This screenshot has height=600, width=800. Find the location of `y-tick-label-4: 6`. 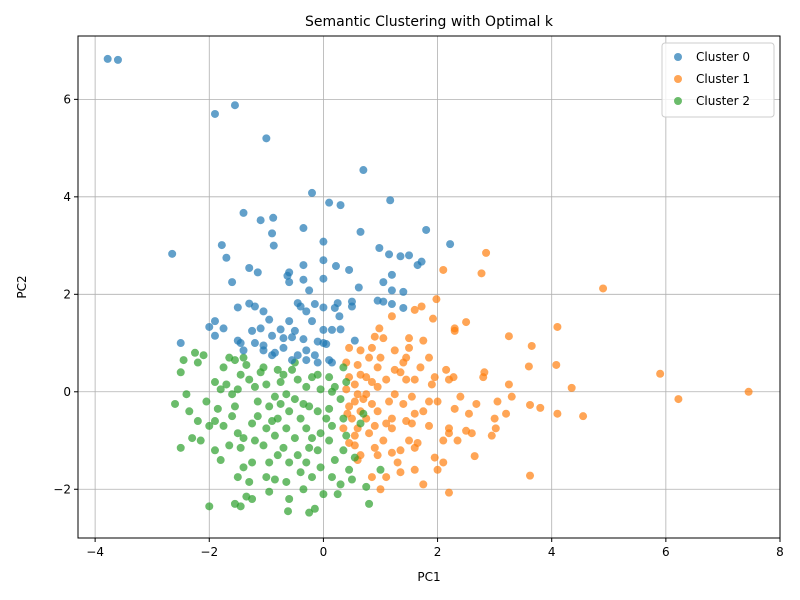

y-tick-label-4: 6 is located at coordinates (67, 99).